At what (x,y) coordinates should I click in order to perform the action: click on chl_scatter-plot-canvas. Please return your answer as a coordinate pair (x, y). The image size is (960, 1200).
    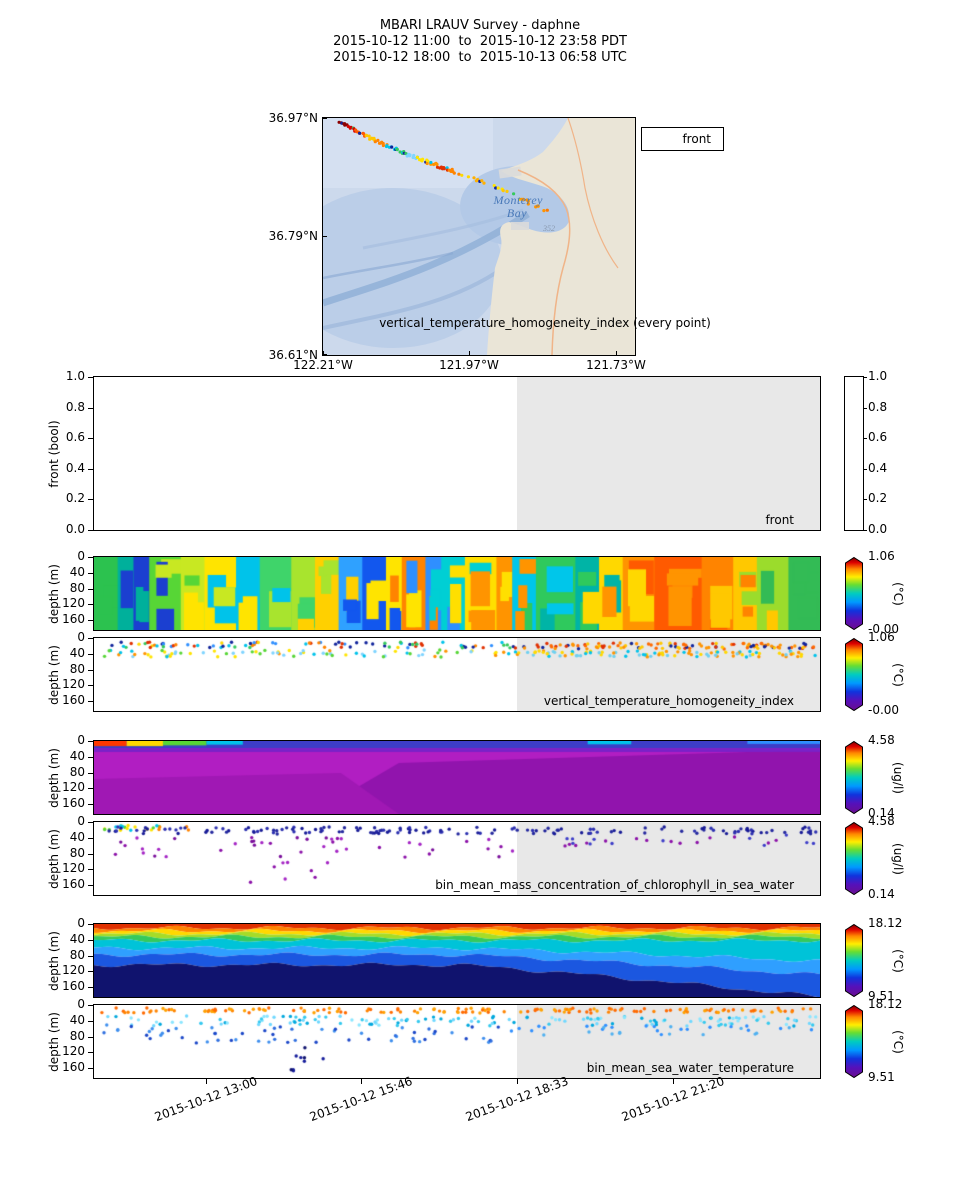
    Looking at the image, I should click on (457, 858).